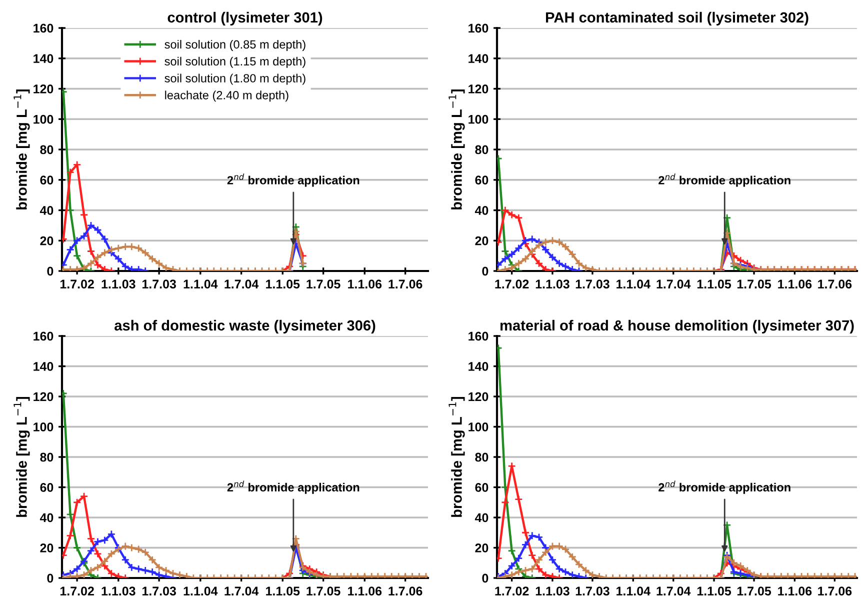 Image resolution: width=861 pixels, height=601 pixels. What do you see at coordinates (235, 79) in the screenshot?
I see `legend-label: soil solution (1.80 m depth)` at bounding box center [235, 79].